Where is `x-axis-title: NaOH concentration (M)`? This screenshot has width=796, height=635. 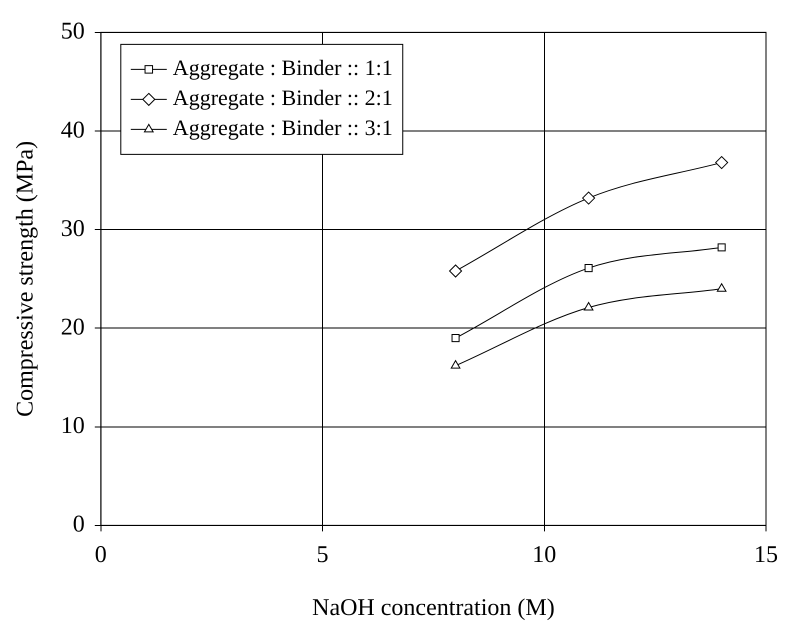 x-axis-title: NaOH concentration (M) is located at coordinates (433, 607).